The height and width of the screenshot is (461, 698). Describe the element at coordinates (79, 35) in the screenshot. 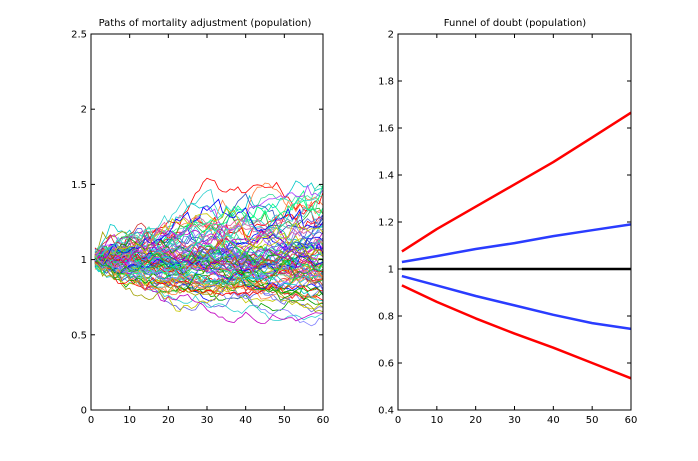

I see `y-tick-label: 2.5` at that location.